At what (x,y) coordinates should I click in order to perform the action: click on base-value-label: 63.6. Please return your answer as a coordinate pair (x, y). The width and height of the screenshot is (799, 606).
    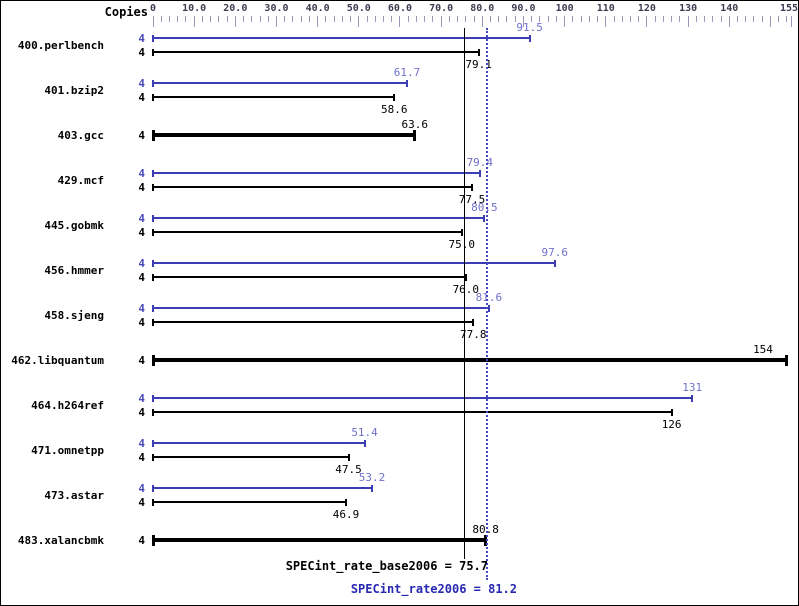
    Looking at the image, I should click on (415, 124).